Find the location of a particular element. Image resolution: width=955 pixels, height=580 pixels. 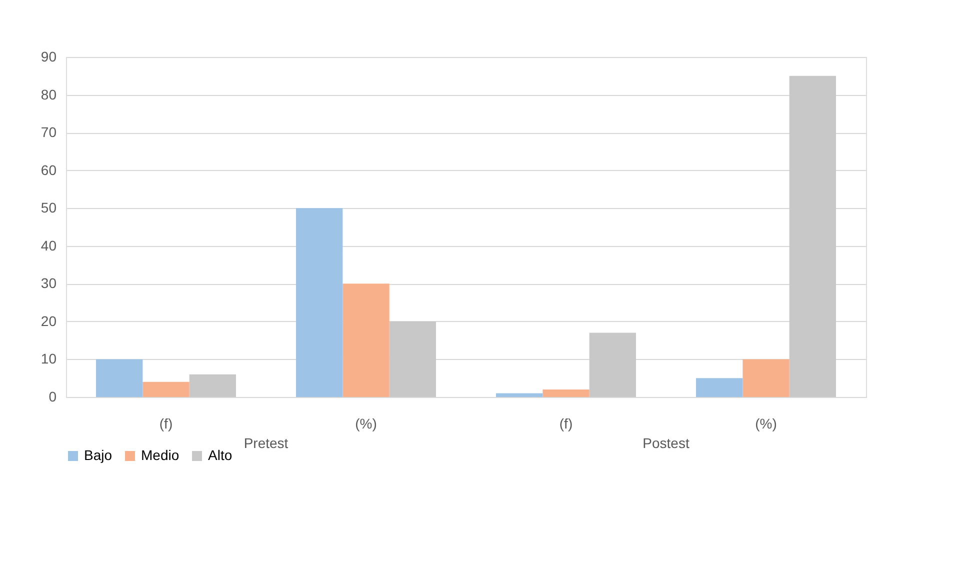

text: Pretest is located at coordinates (266, 443).